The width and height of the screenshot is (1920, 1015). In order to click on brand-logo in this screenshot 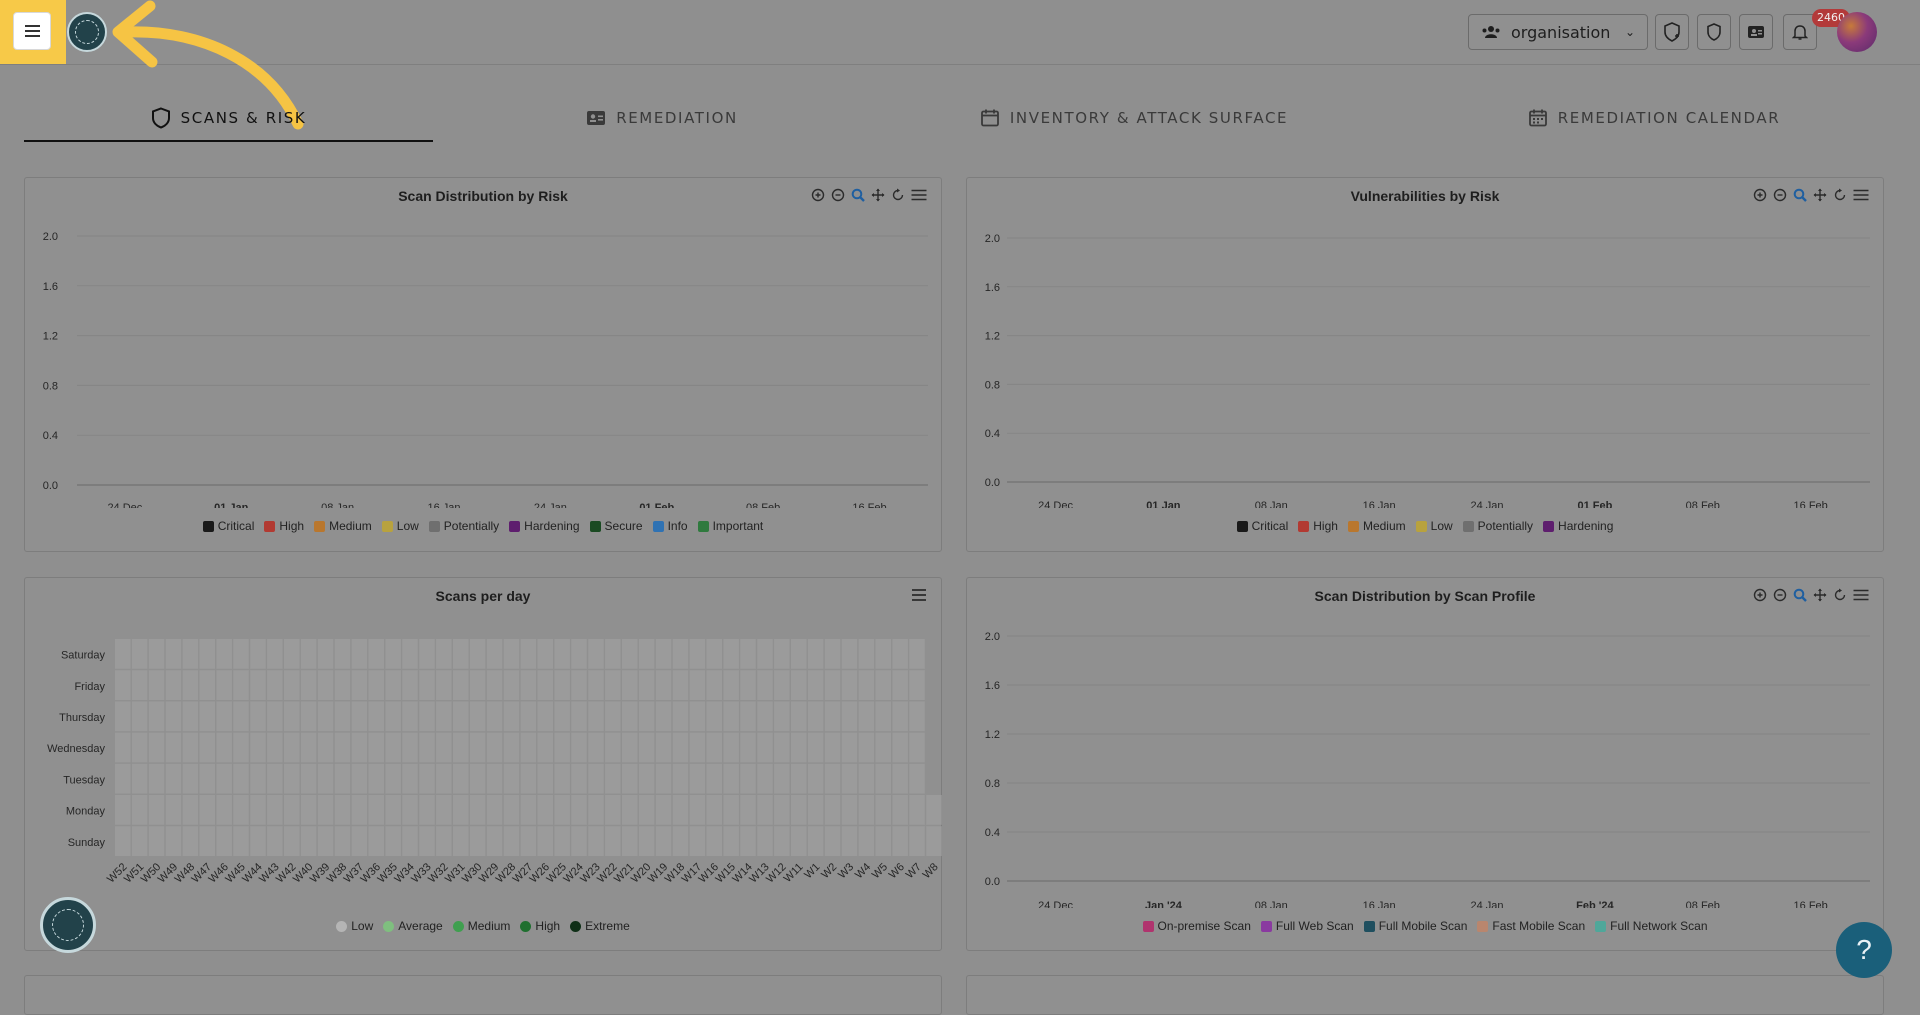, I will do `click(87, 32)`.